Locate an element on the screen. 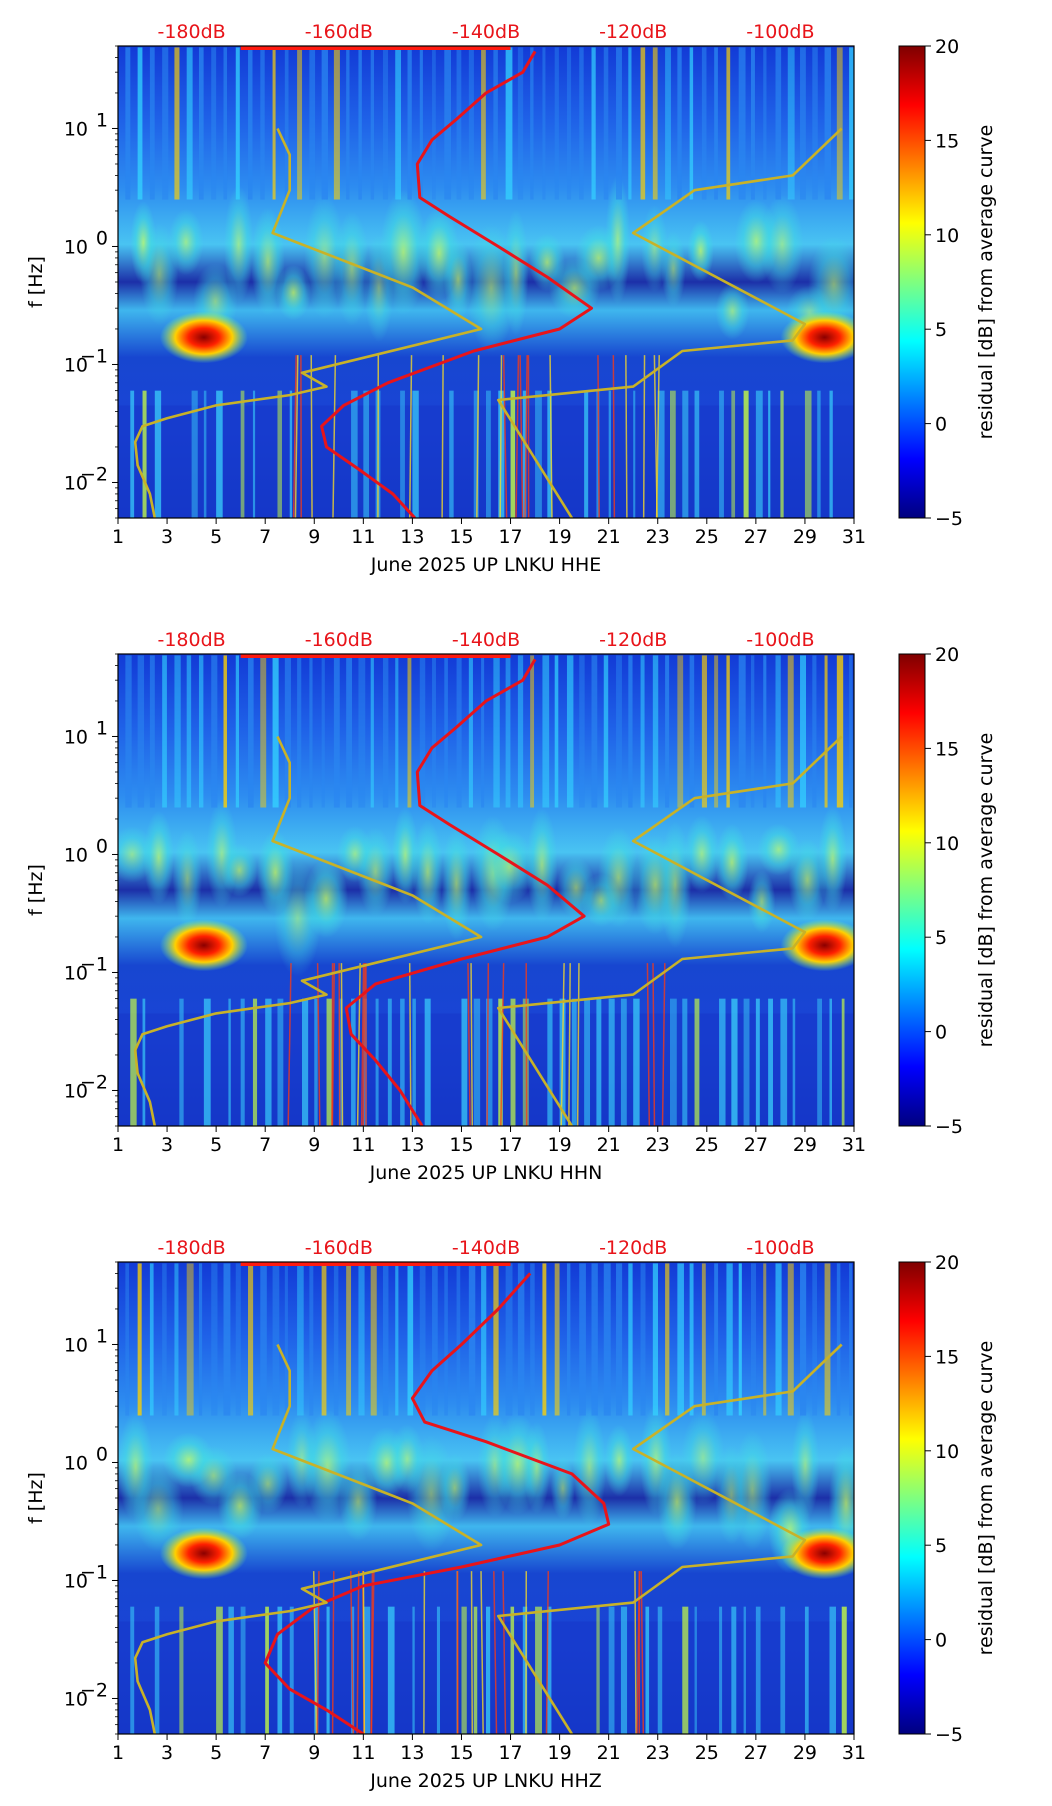  top-saturated-band is located at coordinates (375, 656).